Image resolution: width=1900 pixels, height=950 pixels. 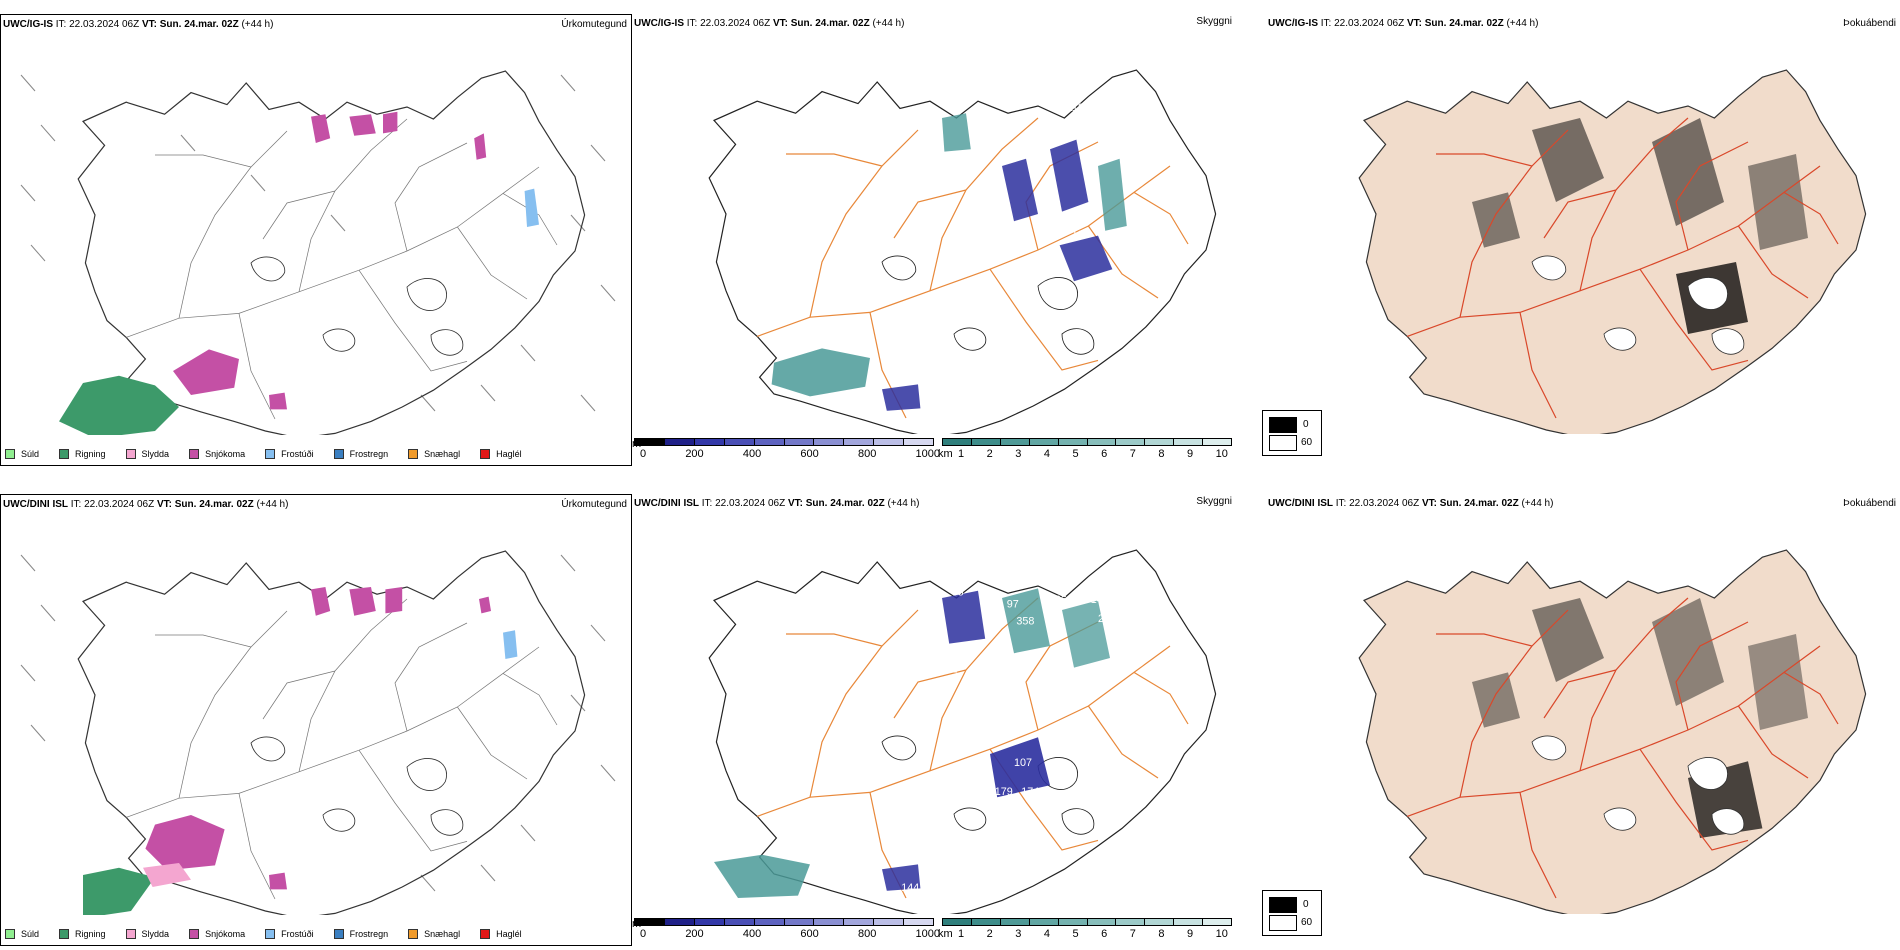 I want to click on vis-label: 188, so click(x=1097, y=746).